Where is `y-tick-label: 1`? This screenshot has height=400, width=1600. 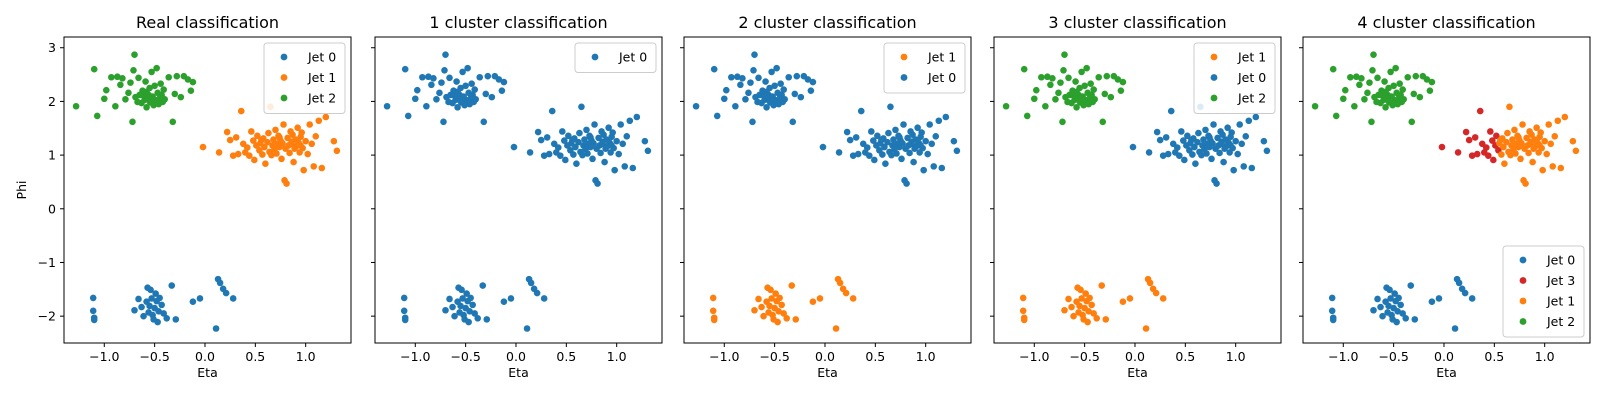
y-tick-label: 1 is located at coordinates (52, 155).